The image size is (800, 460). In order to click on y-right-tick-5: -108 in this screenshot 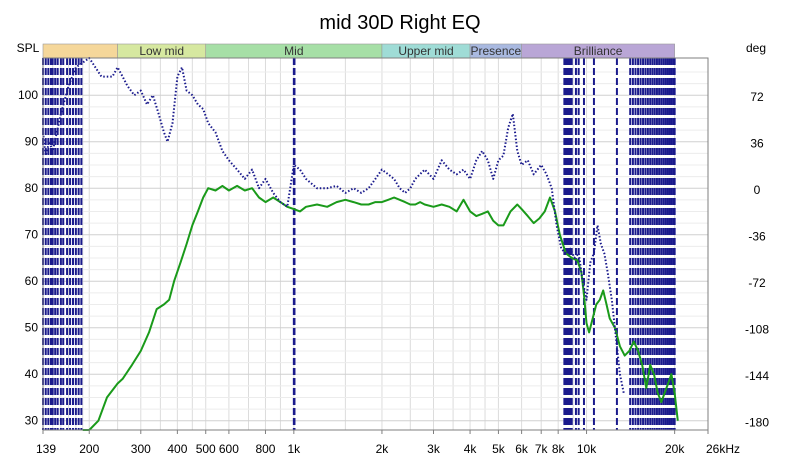, I will do `click(757, 329)`.